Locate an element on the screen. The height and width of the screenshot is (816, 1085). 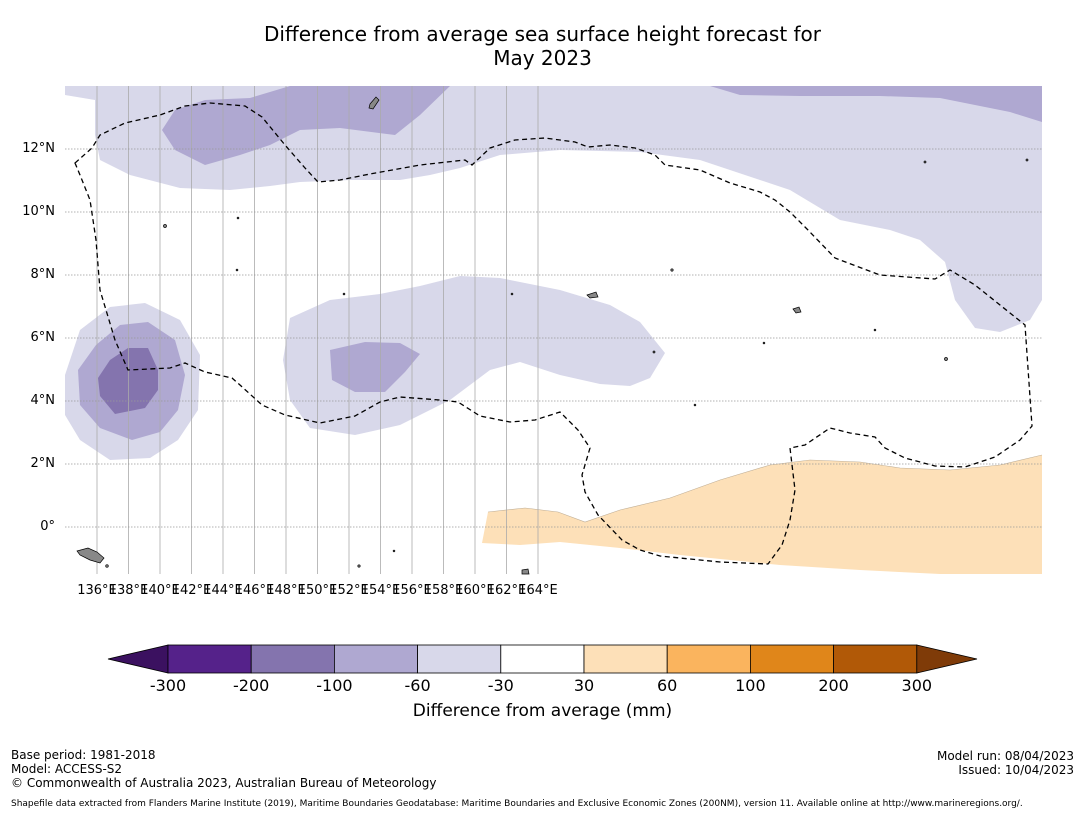
latitude-label: 0° is located at coordinates (47, 526).